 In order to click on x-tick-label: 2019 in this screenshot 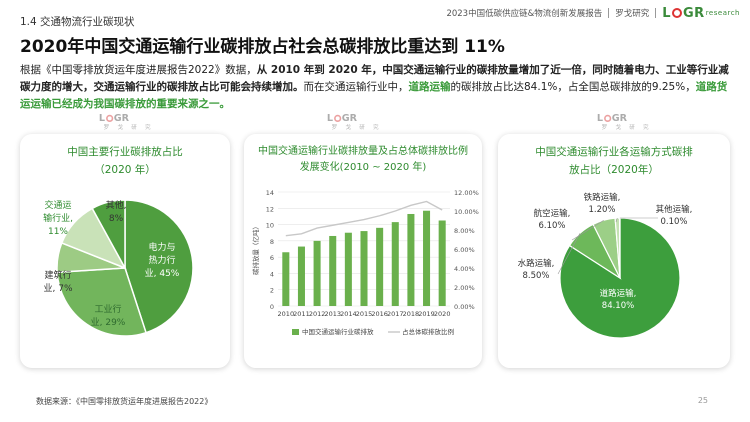, I will do `click(426, 314)`.